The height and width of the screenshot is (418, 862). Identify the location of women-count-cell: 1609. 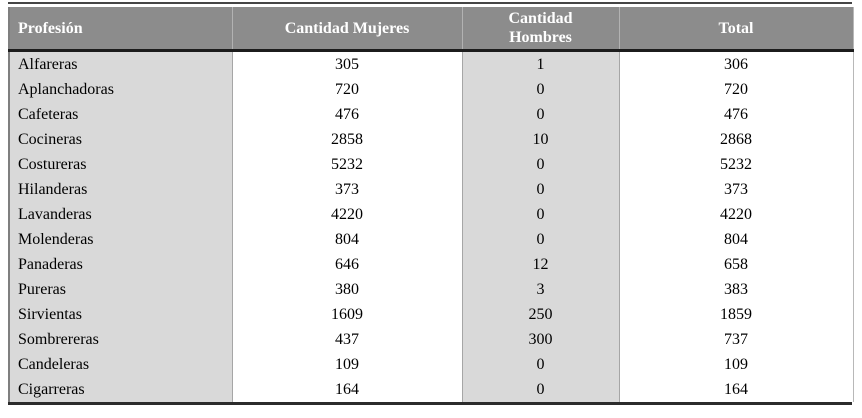
(346, 314).